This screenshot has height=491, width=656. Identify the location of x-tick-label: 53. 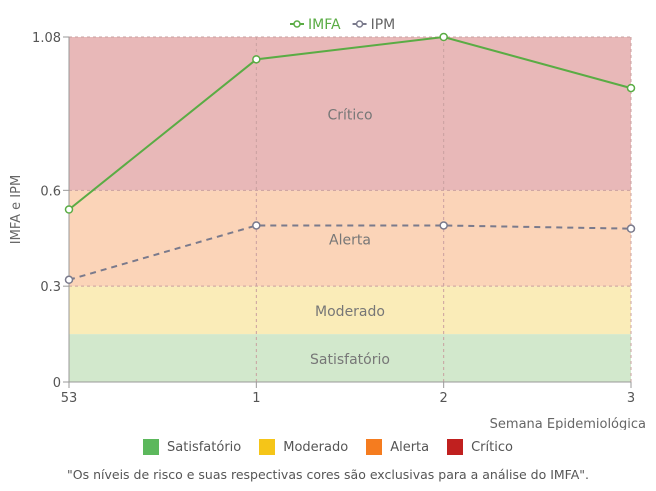
(69, 398).